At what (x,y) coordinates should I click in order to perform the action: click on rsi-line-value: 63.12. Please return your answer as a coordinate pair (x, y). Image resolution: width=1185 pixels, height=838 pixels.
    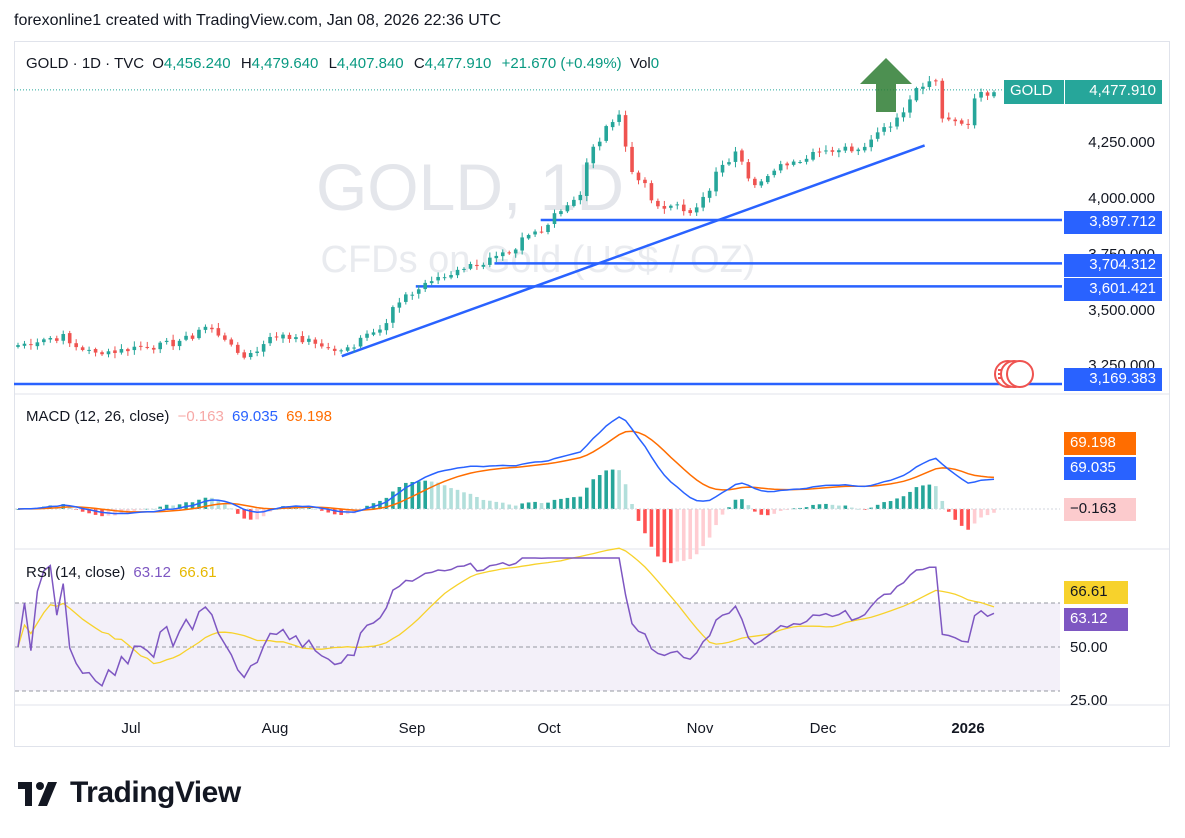
    Looking at the image, I should click on (152, 572).